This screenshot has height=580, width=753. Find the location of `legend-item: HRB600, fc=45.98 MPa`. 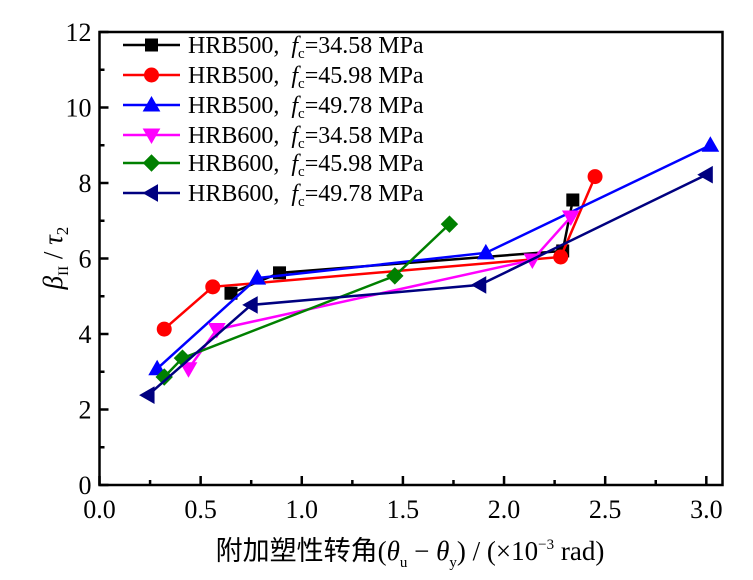

legend-item: HRB600, fc=45.98 MPa is located at coordinates (273, 165).